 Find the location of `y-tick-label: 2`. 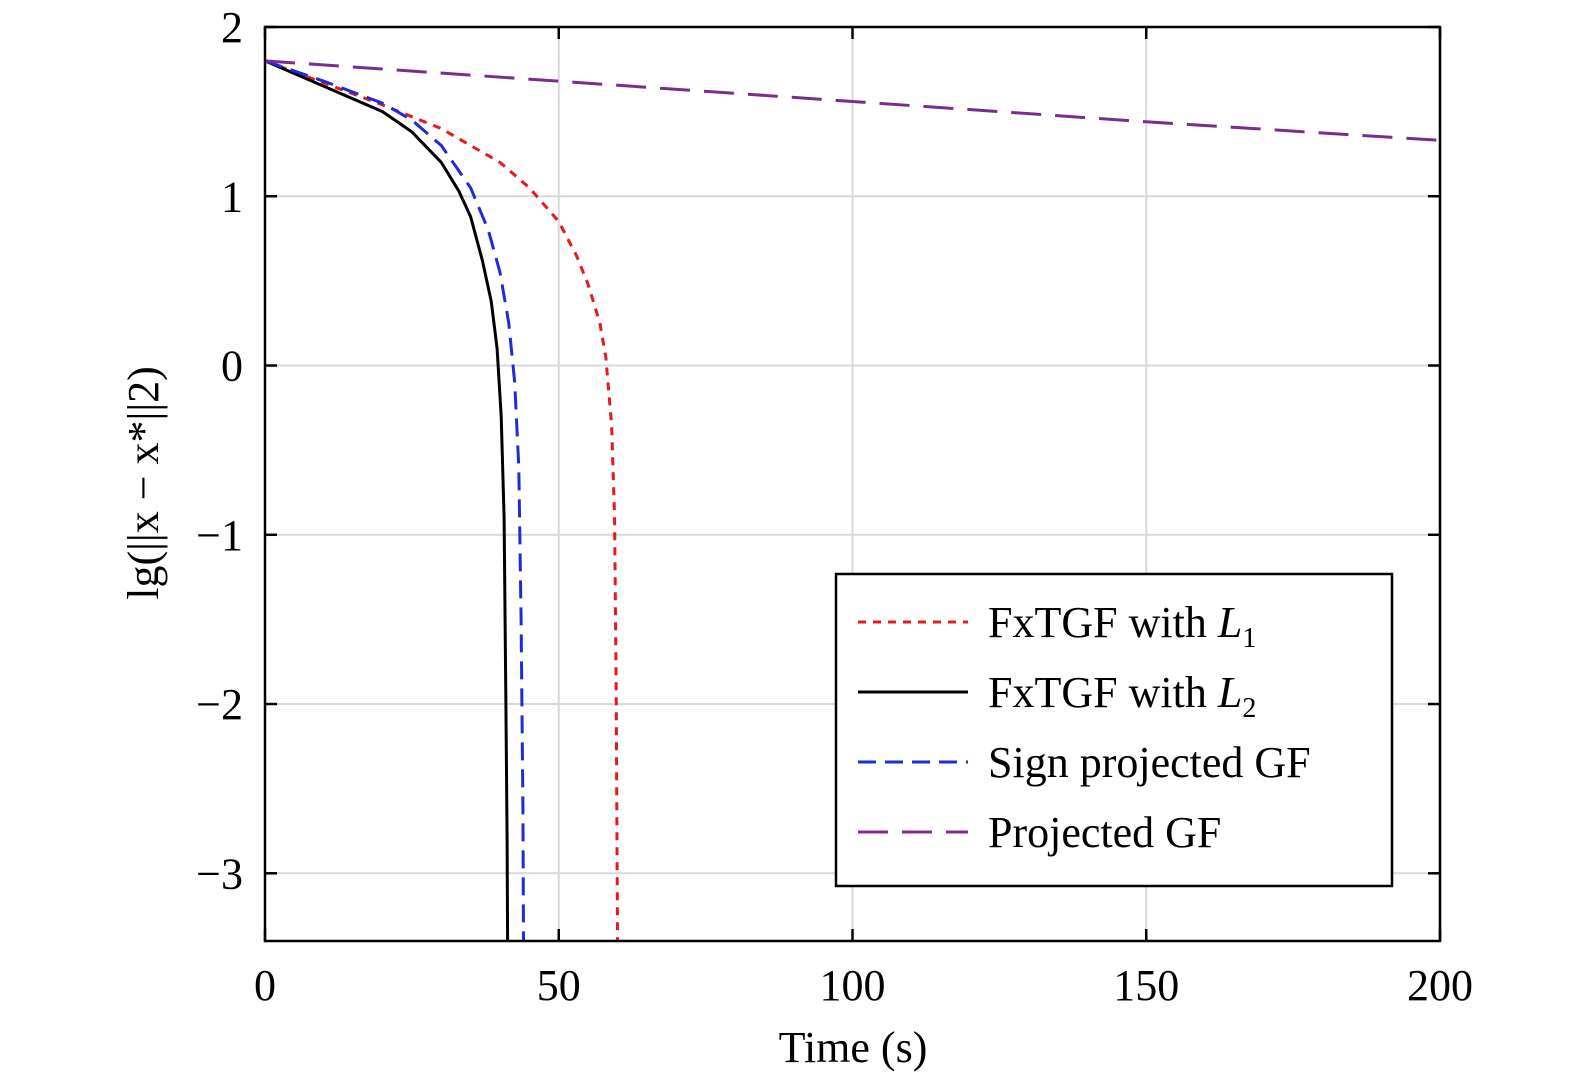

y-tick-label: 2 is located at coordinates (232, 27).